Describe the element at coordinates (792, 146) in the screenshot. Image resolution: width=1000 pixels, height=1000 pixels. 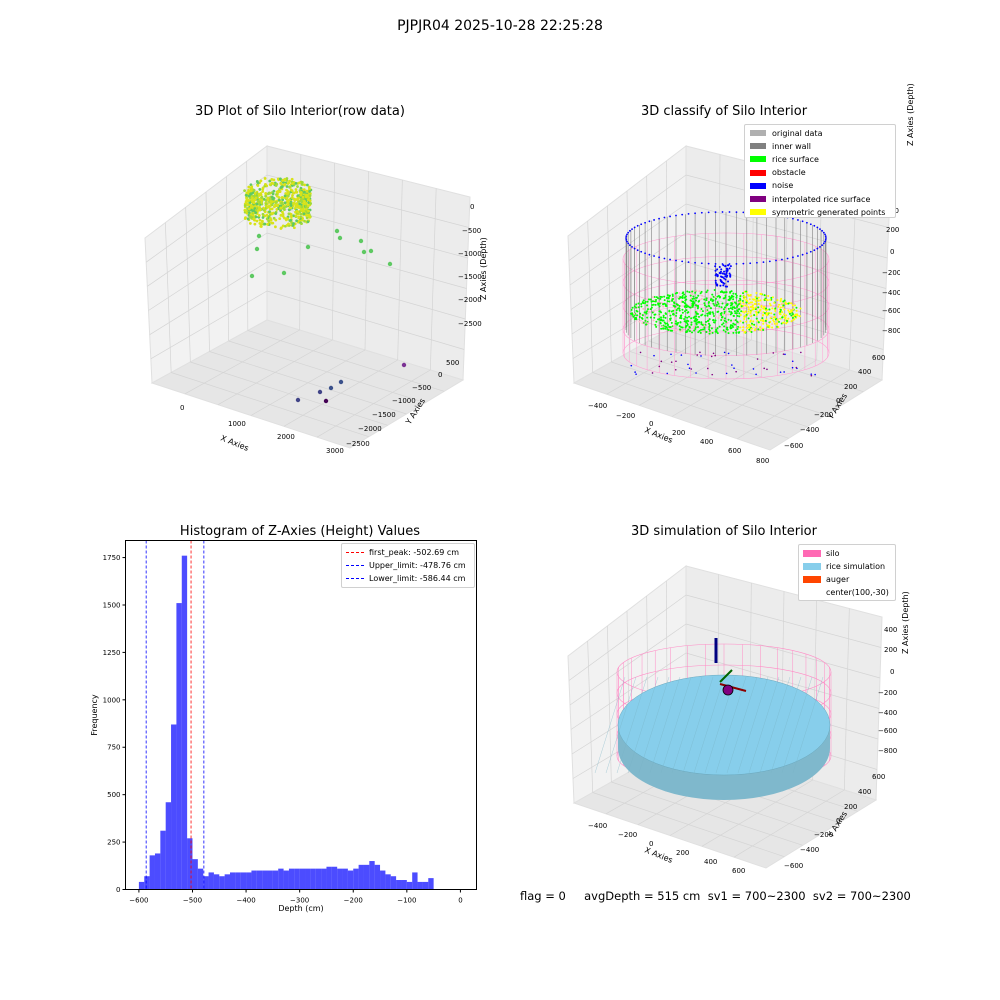
I see `legend-label: inner wall` at that location.